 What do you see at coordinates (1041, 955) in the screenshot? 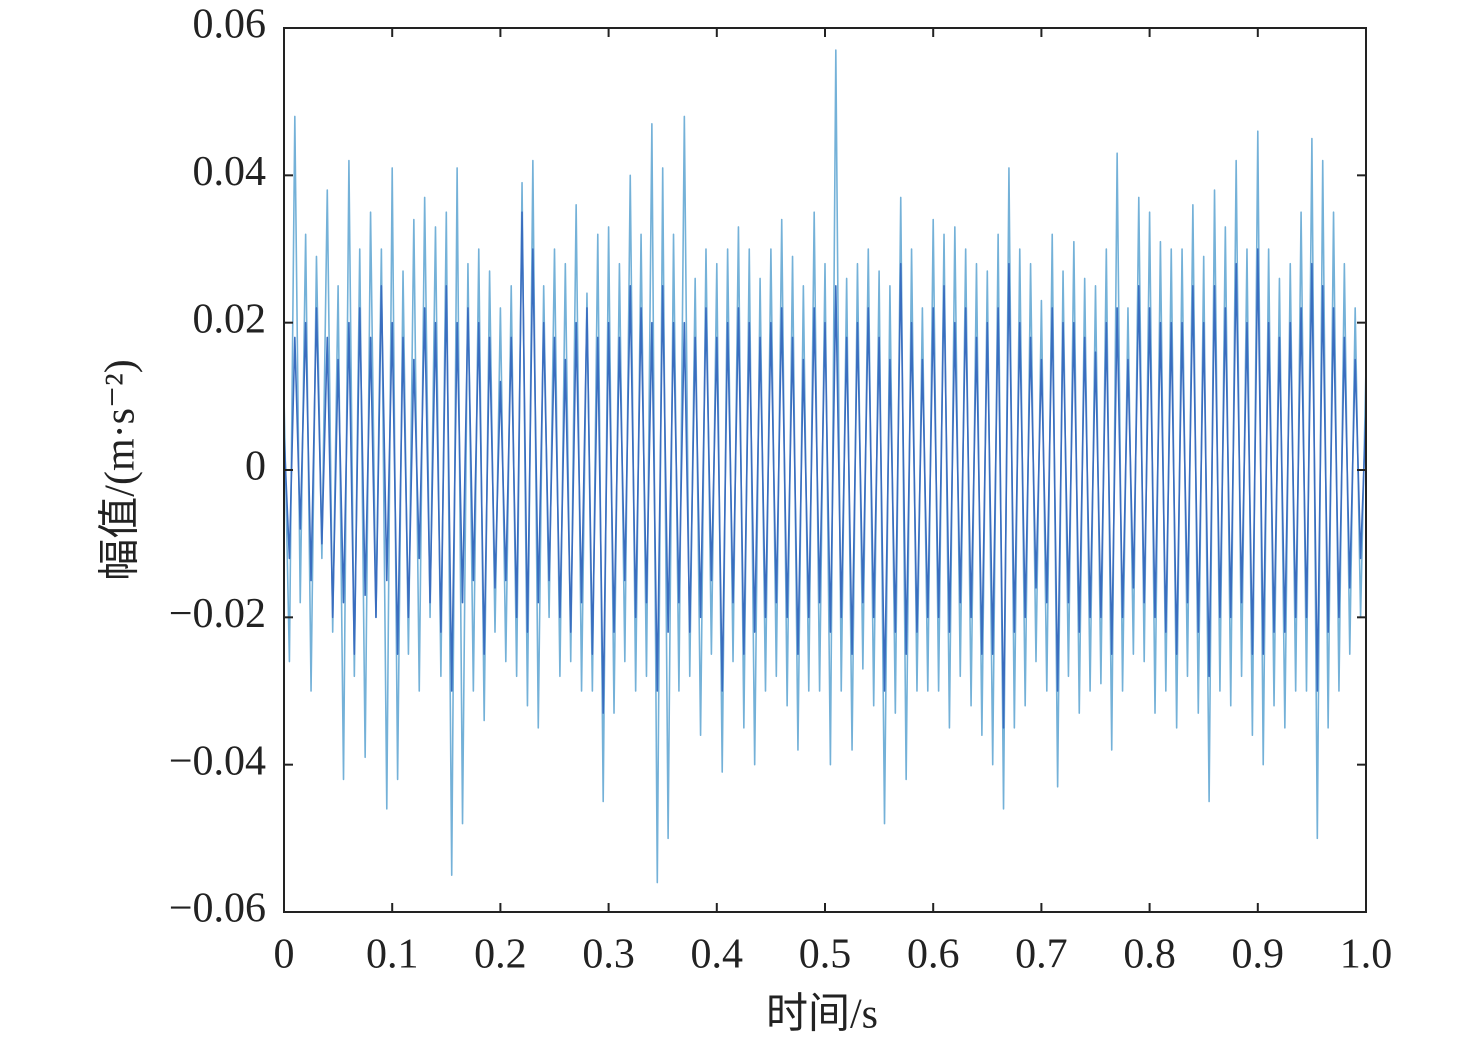
I see `x-tick-label: 0.7` at bounding box center [1041, 955].